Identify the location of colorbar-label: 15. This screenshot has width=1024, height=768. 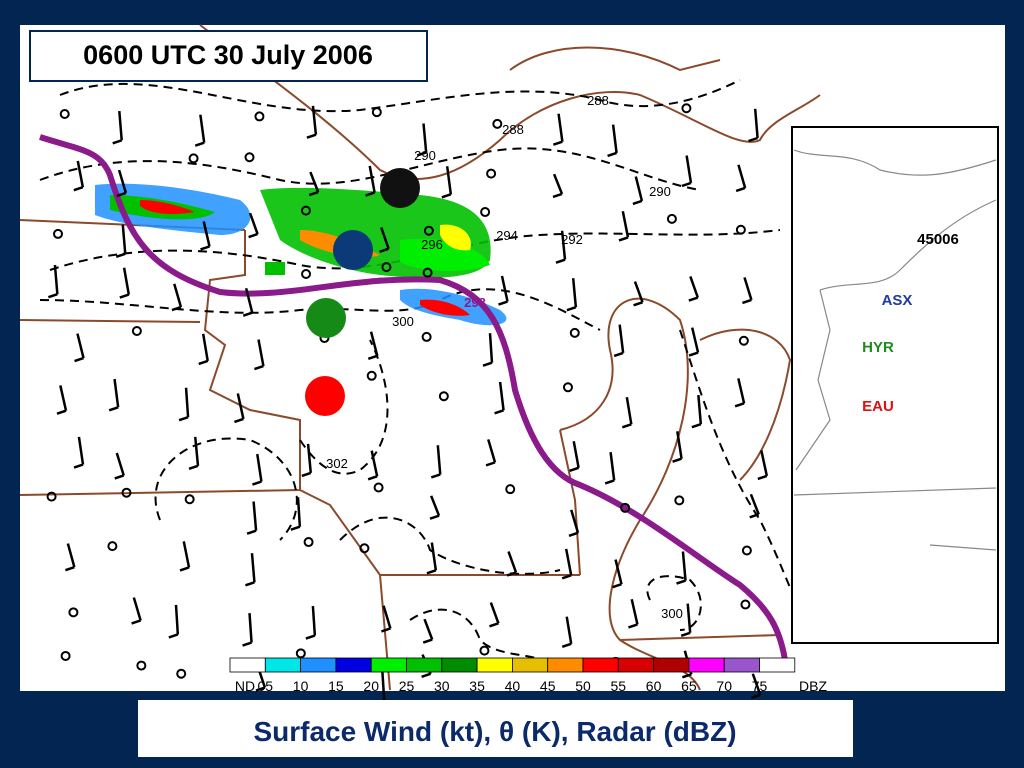
(336, 686).